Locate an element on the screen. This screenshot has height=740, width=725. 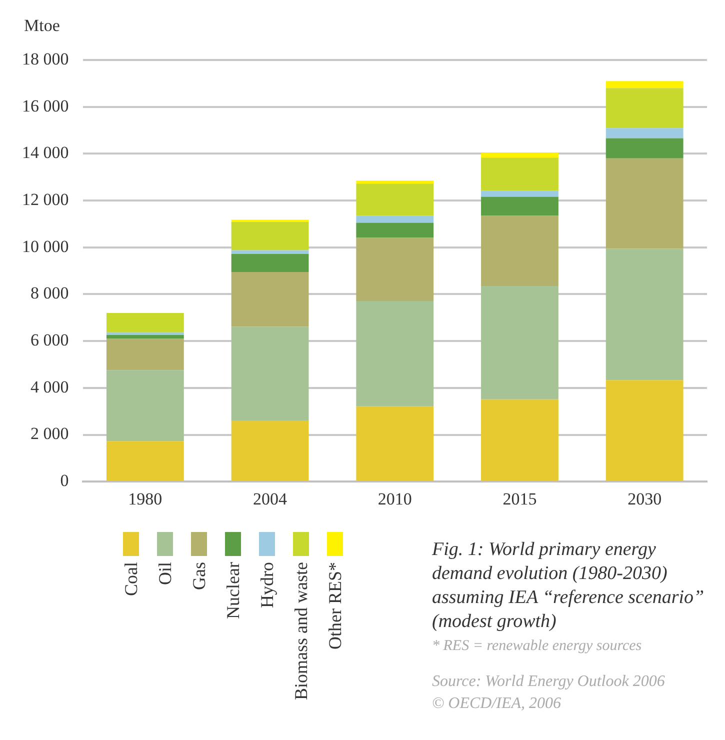
legend-label: Oil is located at coordinates (165, 574).